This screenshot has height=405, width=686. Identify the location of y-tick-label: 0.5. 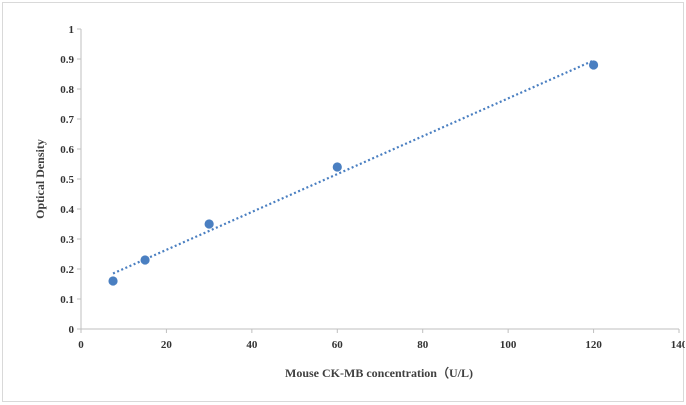
(67, 180).